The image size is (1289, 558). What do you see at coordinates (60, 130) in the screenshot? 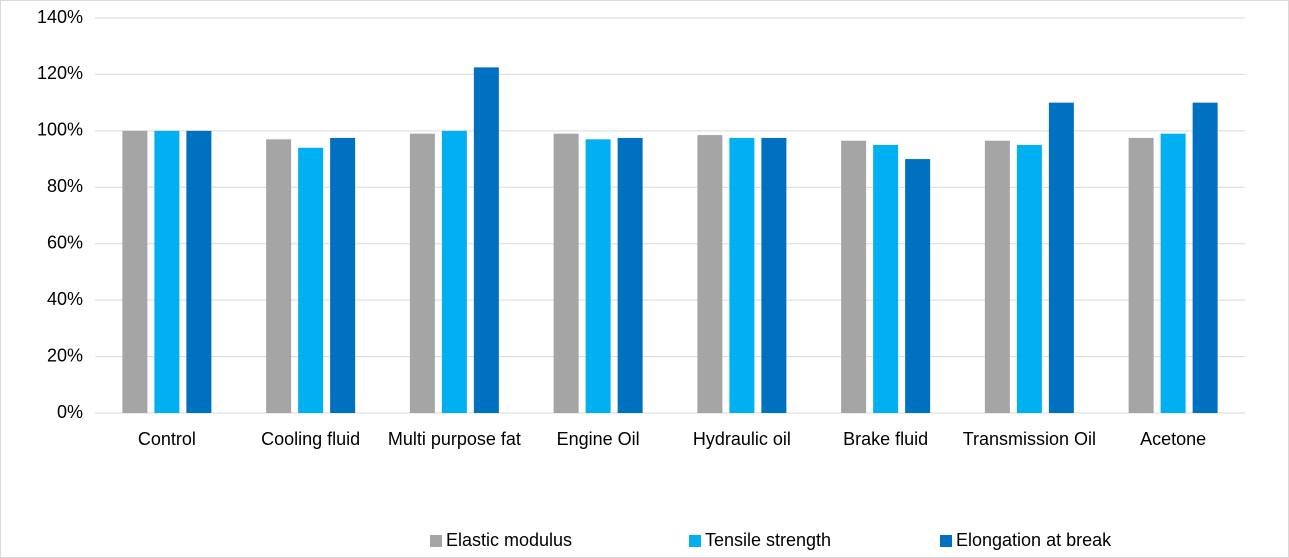
I see `y-tick-label: 100%` at bounding box center [60, 130].